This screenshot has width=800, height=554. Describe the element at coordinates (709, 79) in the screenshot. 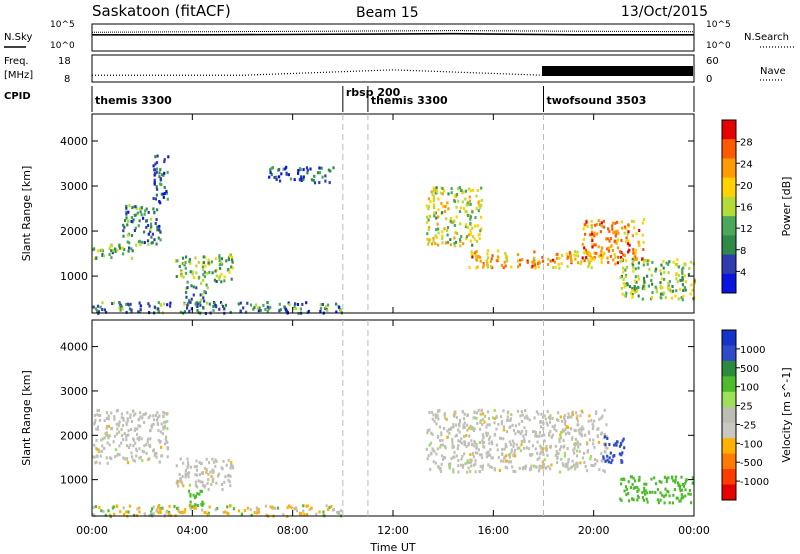

I see `freq-right-bottom: 0` at that location.